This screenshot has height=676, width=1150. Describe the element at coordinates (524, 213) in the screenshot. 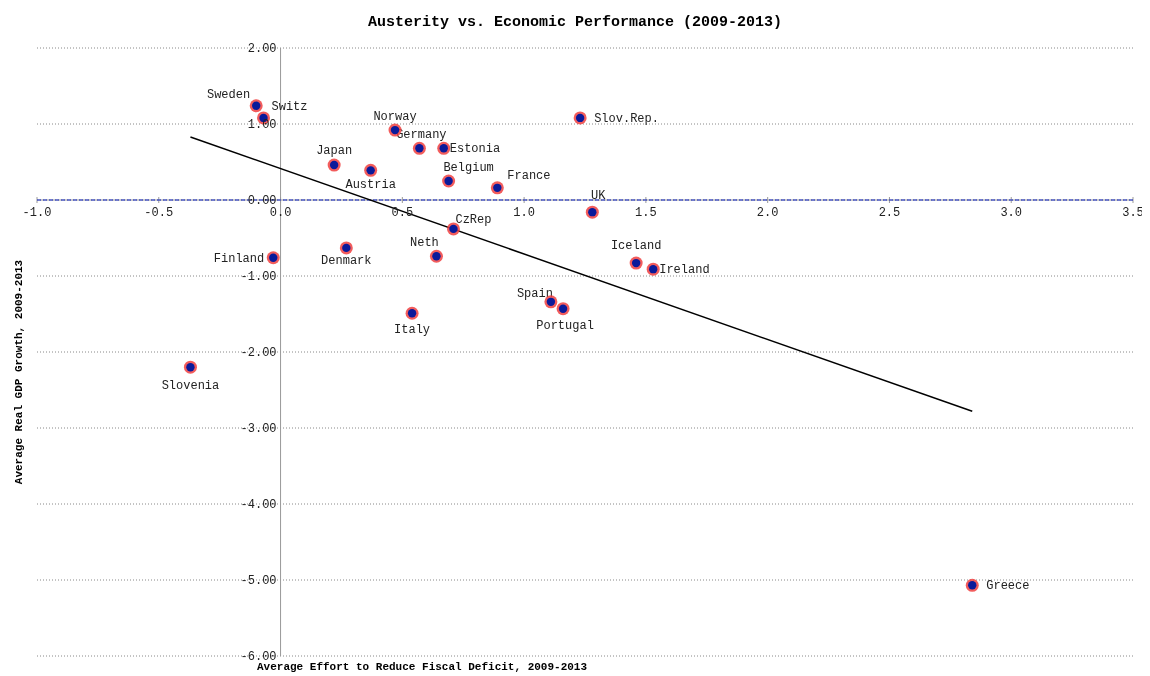

I see `x-tick-label: 1.0` at that location.